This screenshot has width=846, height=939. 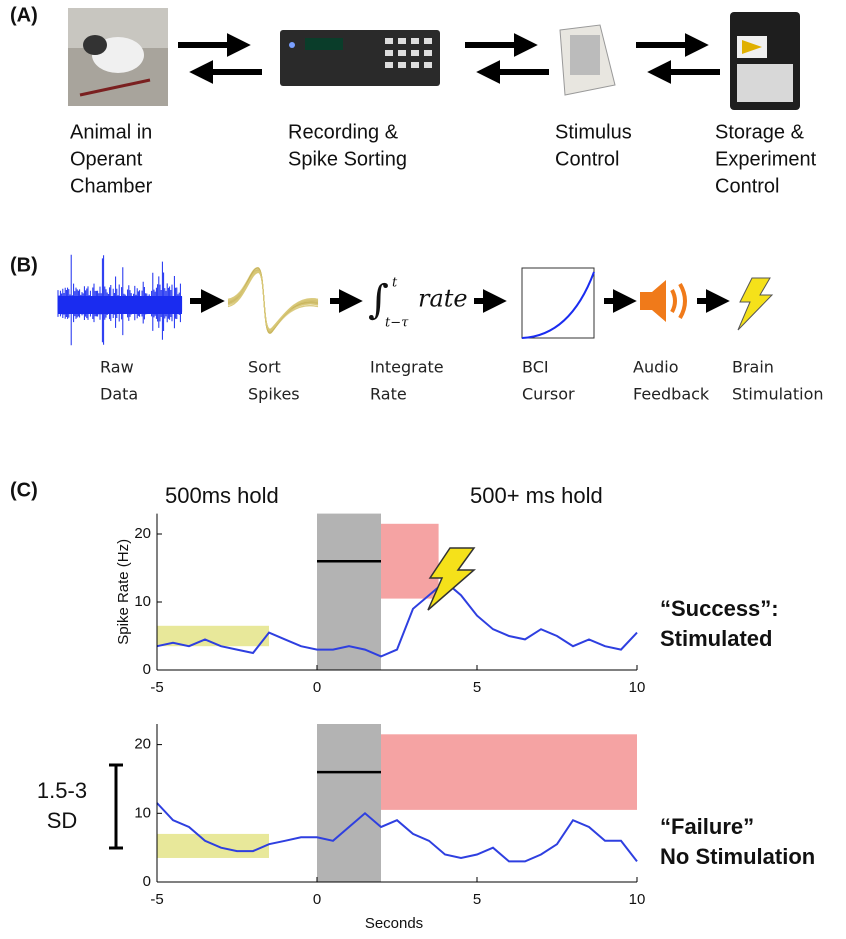 What do you see at coordinates (394, 923) in the screenshot?
I see `x-axis-label: Seconds` at bounding box center [394, 923].